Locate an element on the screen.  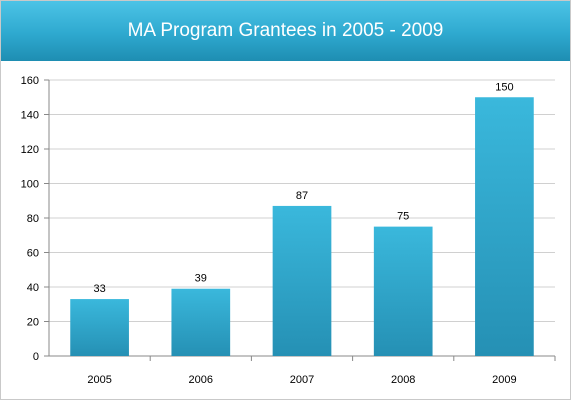
y-tick-label: 160 is located at coordinates (30, 81).